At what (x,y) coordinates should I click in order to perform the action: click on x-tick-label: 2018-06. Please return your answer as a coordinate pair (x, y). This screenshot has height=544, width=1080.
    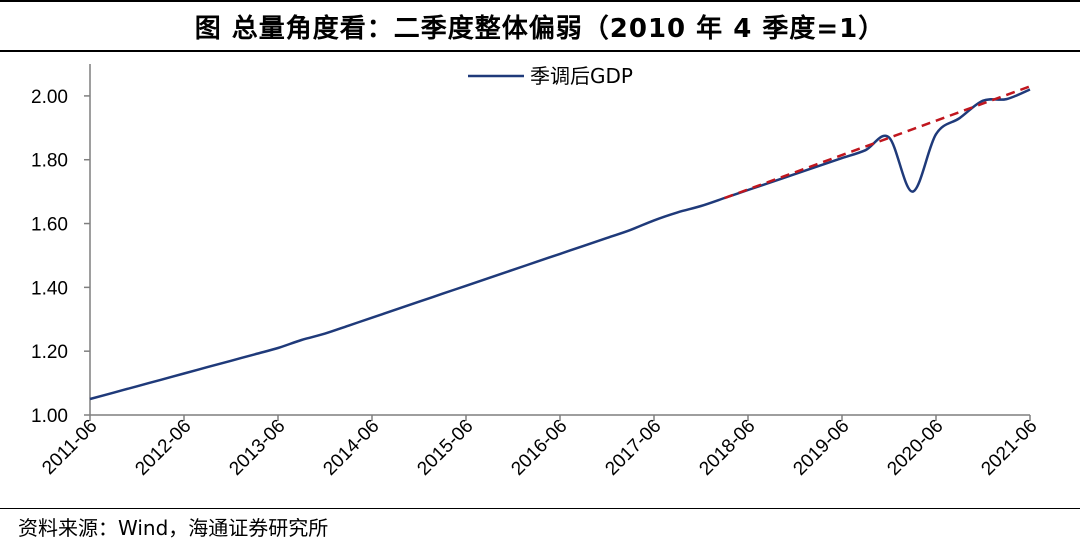
    Looking at the image, I should click on (727, 448).